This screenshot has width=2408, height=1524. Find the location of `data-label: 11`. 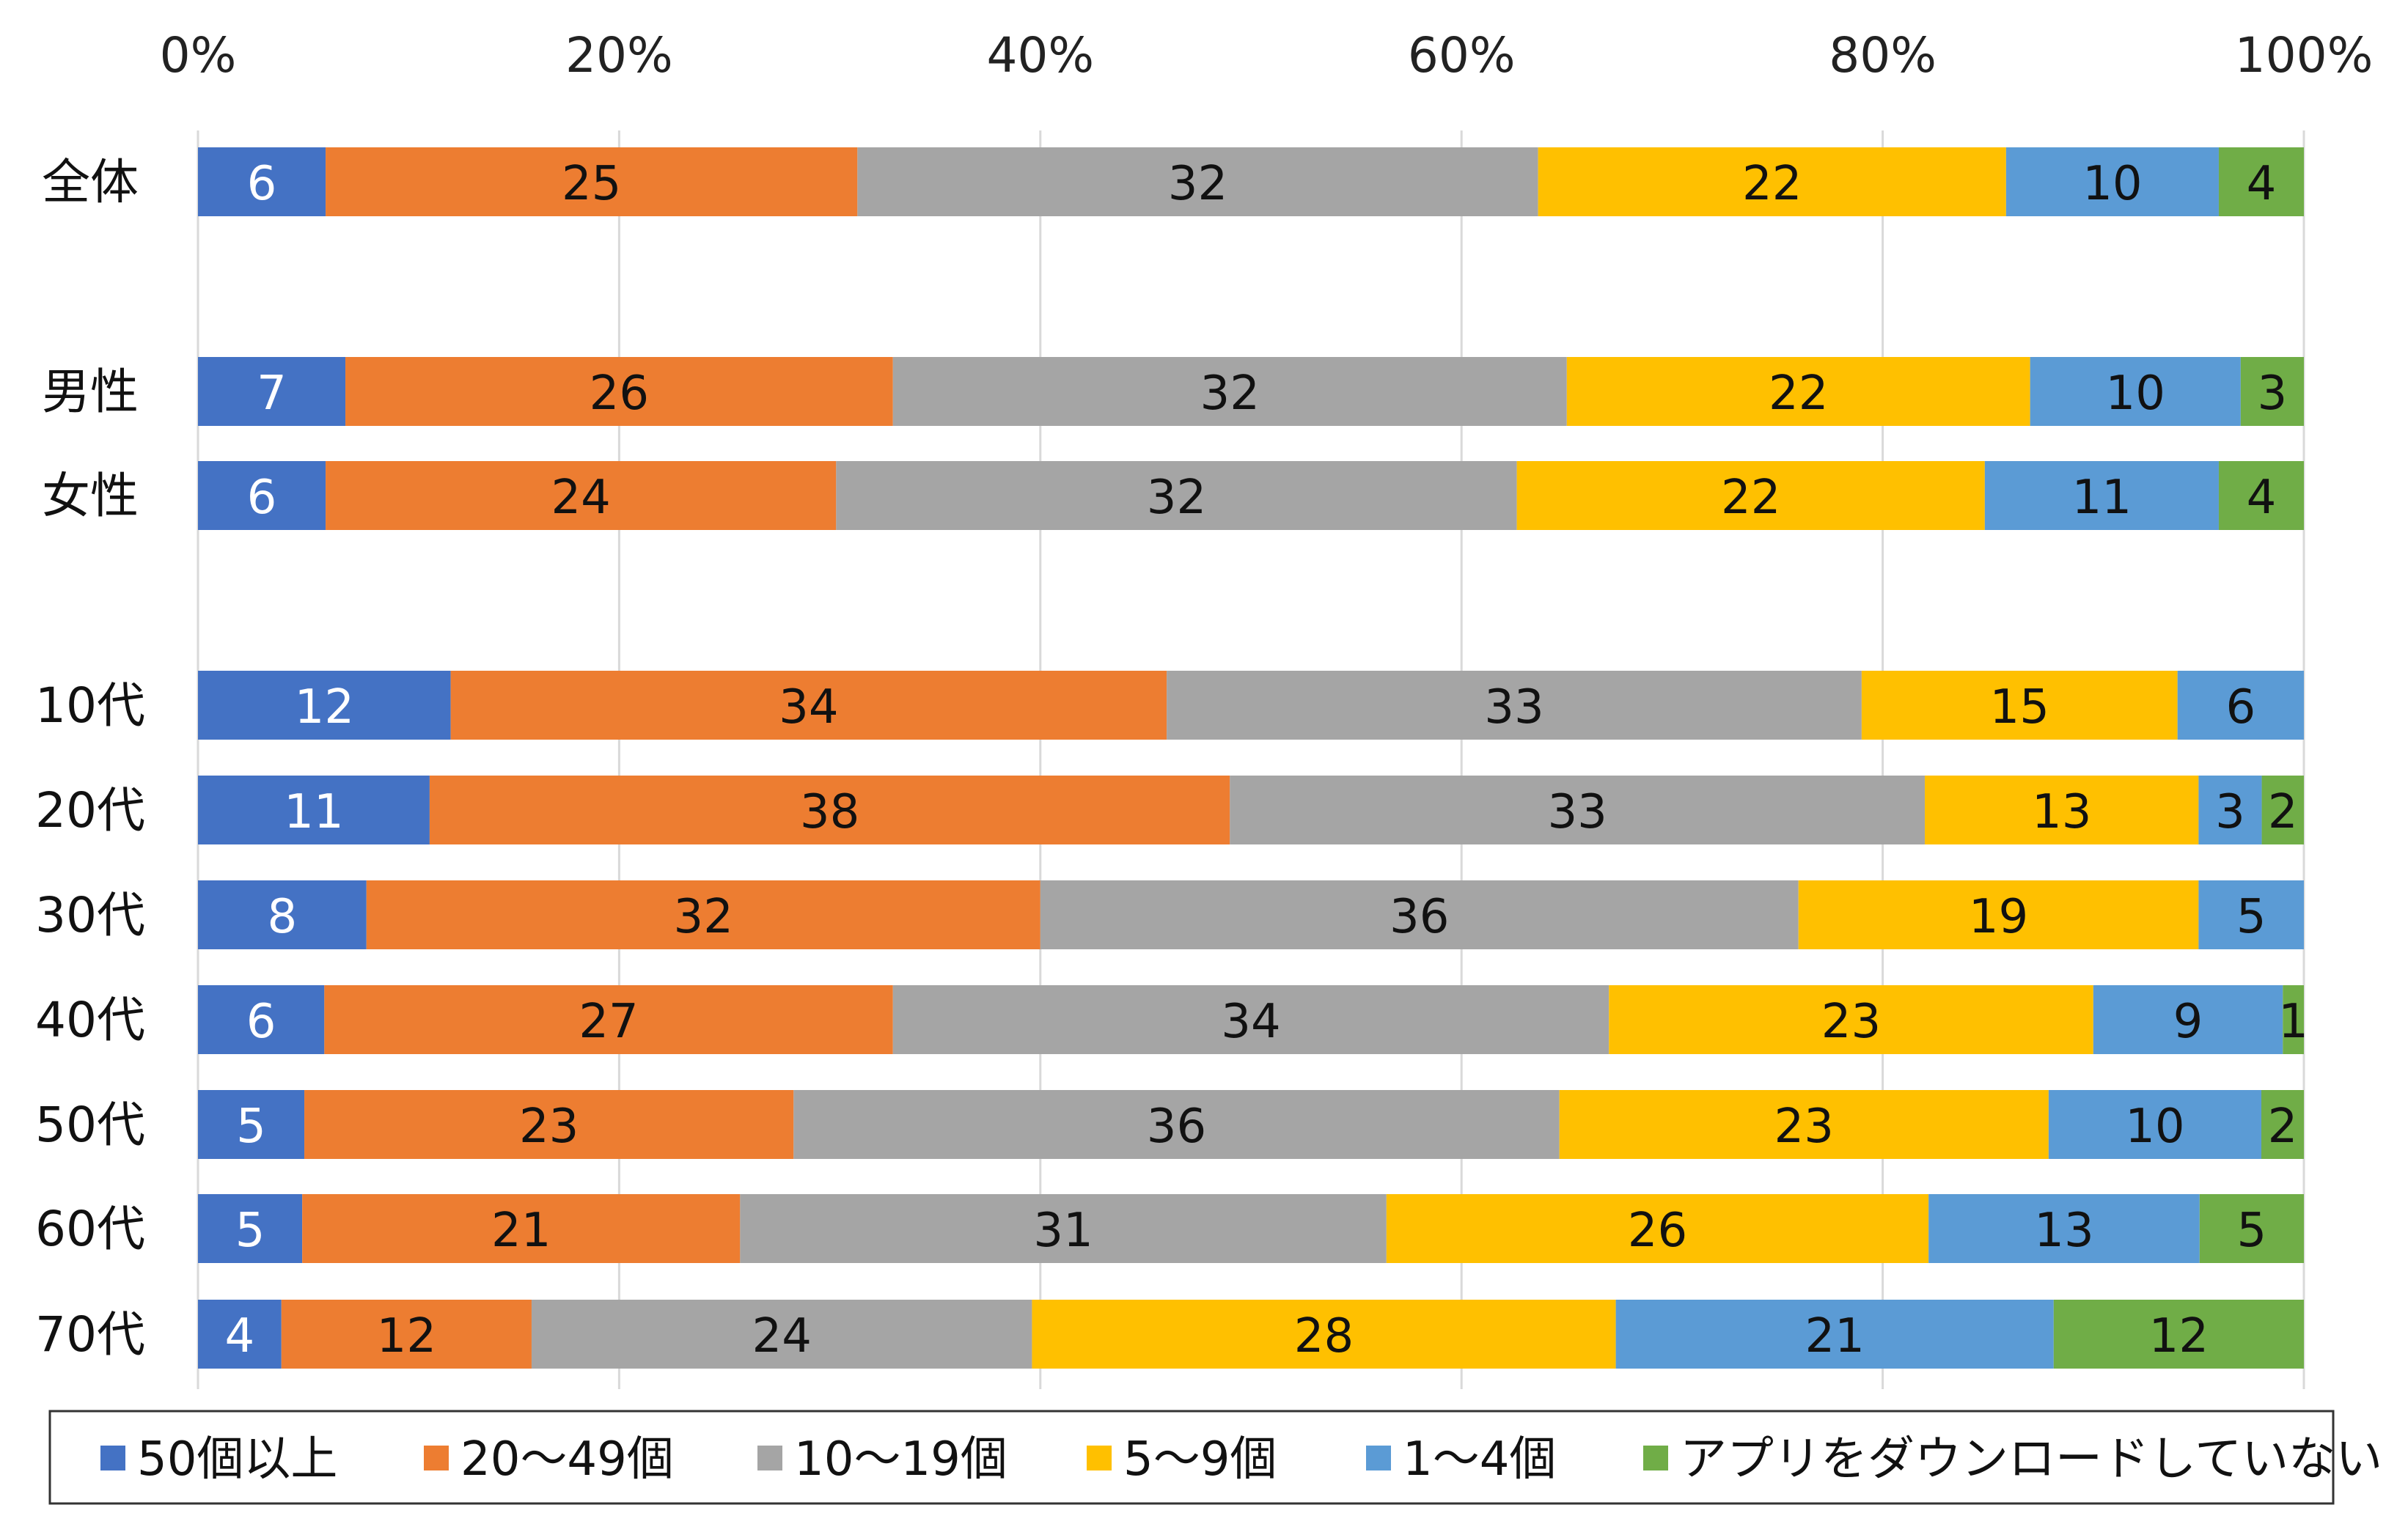

data-label: 11 is located at coordinates (314, 812).